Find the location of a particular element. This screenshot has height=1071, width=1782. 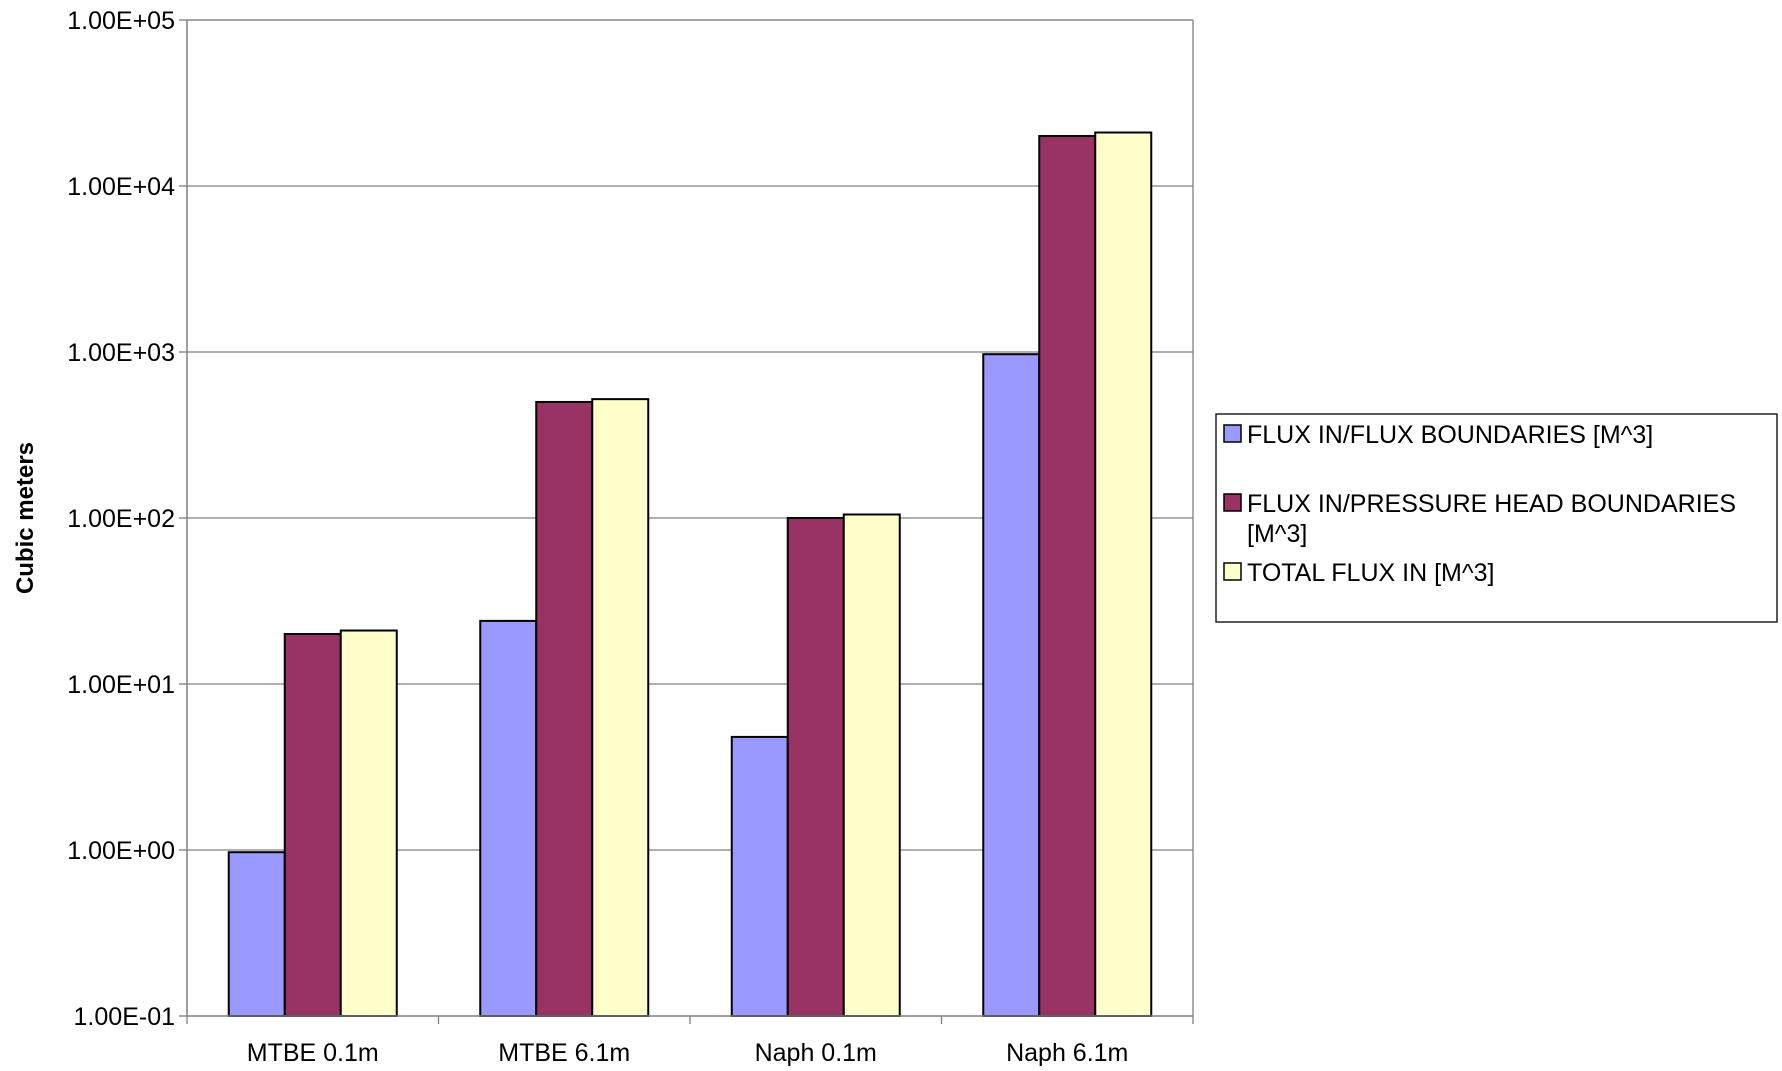

y-axis-title: Cubic meters is located at coordinates (25, 518).